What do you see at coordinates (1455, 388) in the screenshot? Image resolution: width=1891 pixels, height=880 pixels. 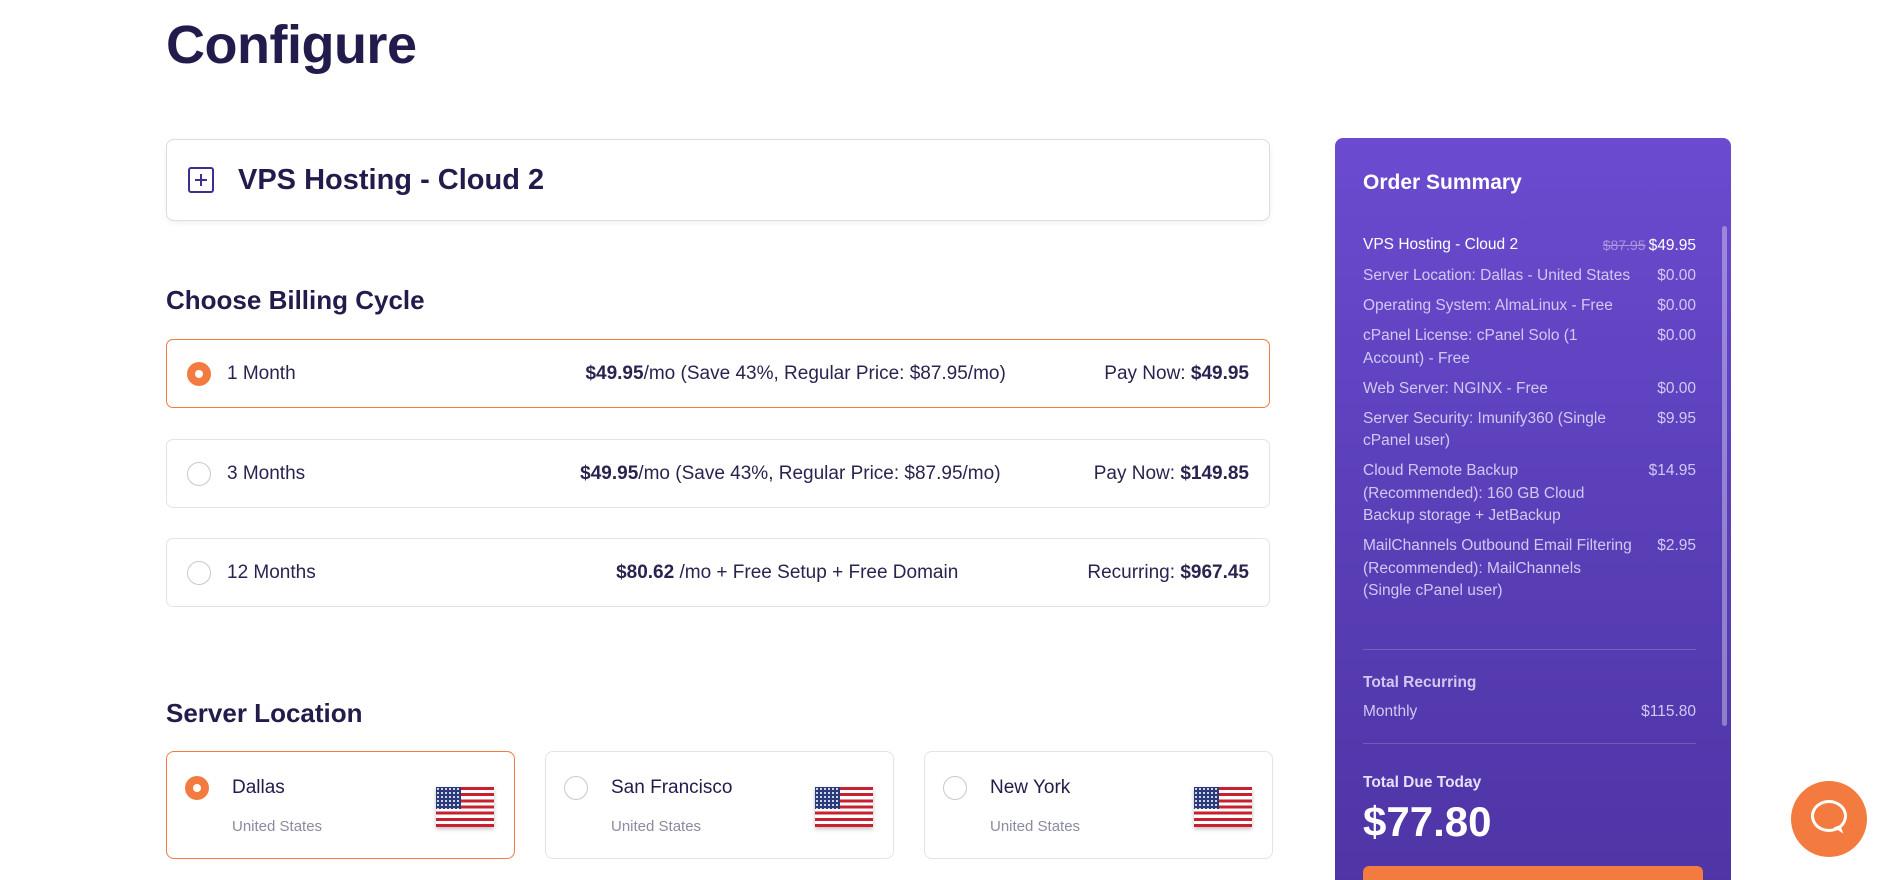 I see `summary-line-label: Web Server: NGINX - Free` at bounding box center [1455, 388].